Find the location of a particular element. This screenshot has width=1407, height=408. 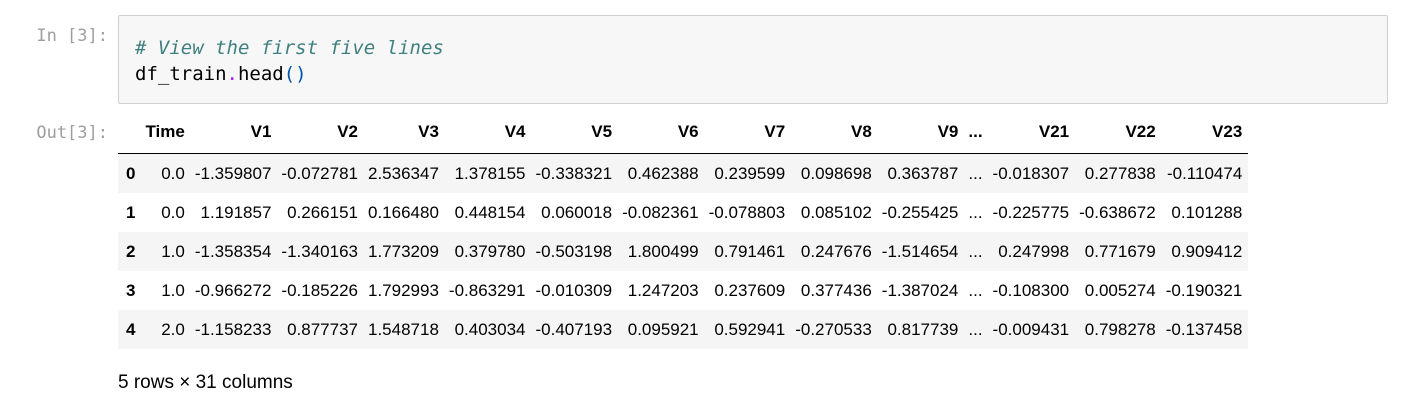

code-object: df_train is located at coordinates (181, 74).